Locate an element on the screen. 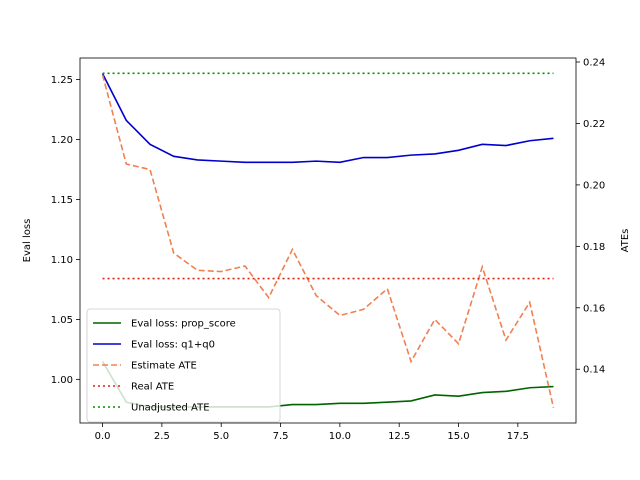 This screenshot has height=480, width=640. x-tick-label: 12.5 is located at coordinates (399, 436).